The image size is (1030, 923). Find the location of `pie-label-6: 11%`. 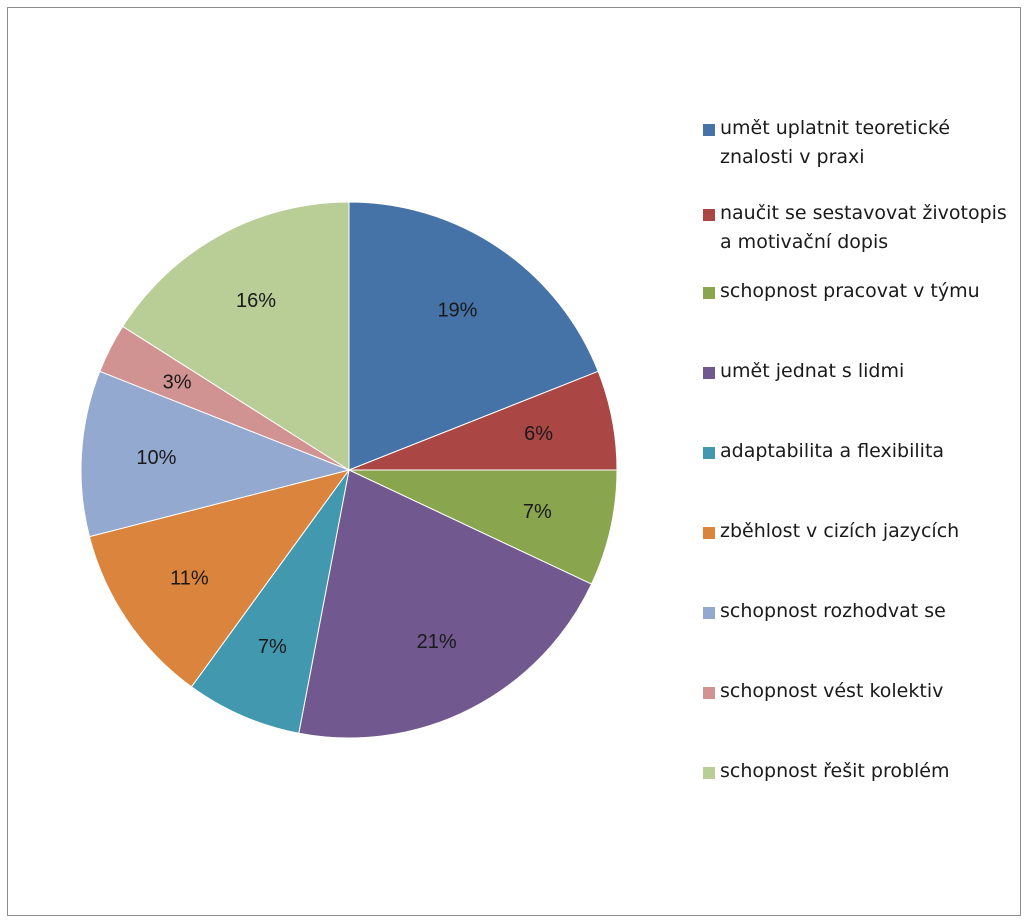

pie-label-6: 11% is located at coordinates (189, 578).